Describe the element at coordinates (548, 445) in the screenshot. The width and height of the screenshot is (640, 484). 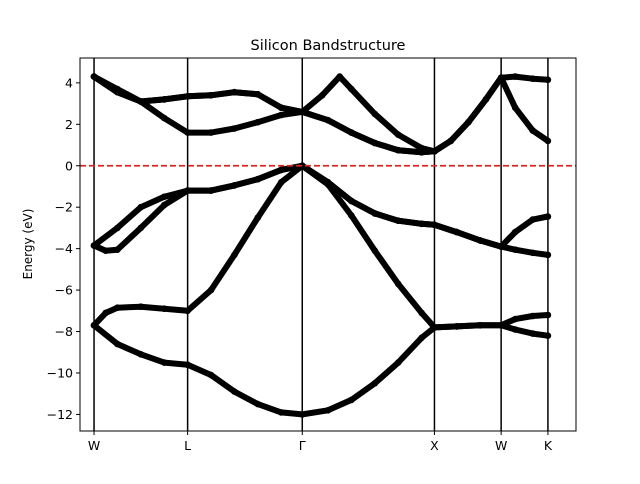
I see `x-tick-label: K` at that location.